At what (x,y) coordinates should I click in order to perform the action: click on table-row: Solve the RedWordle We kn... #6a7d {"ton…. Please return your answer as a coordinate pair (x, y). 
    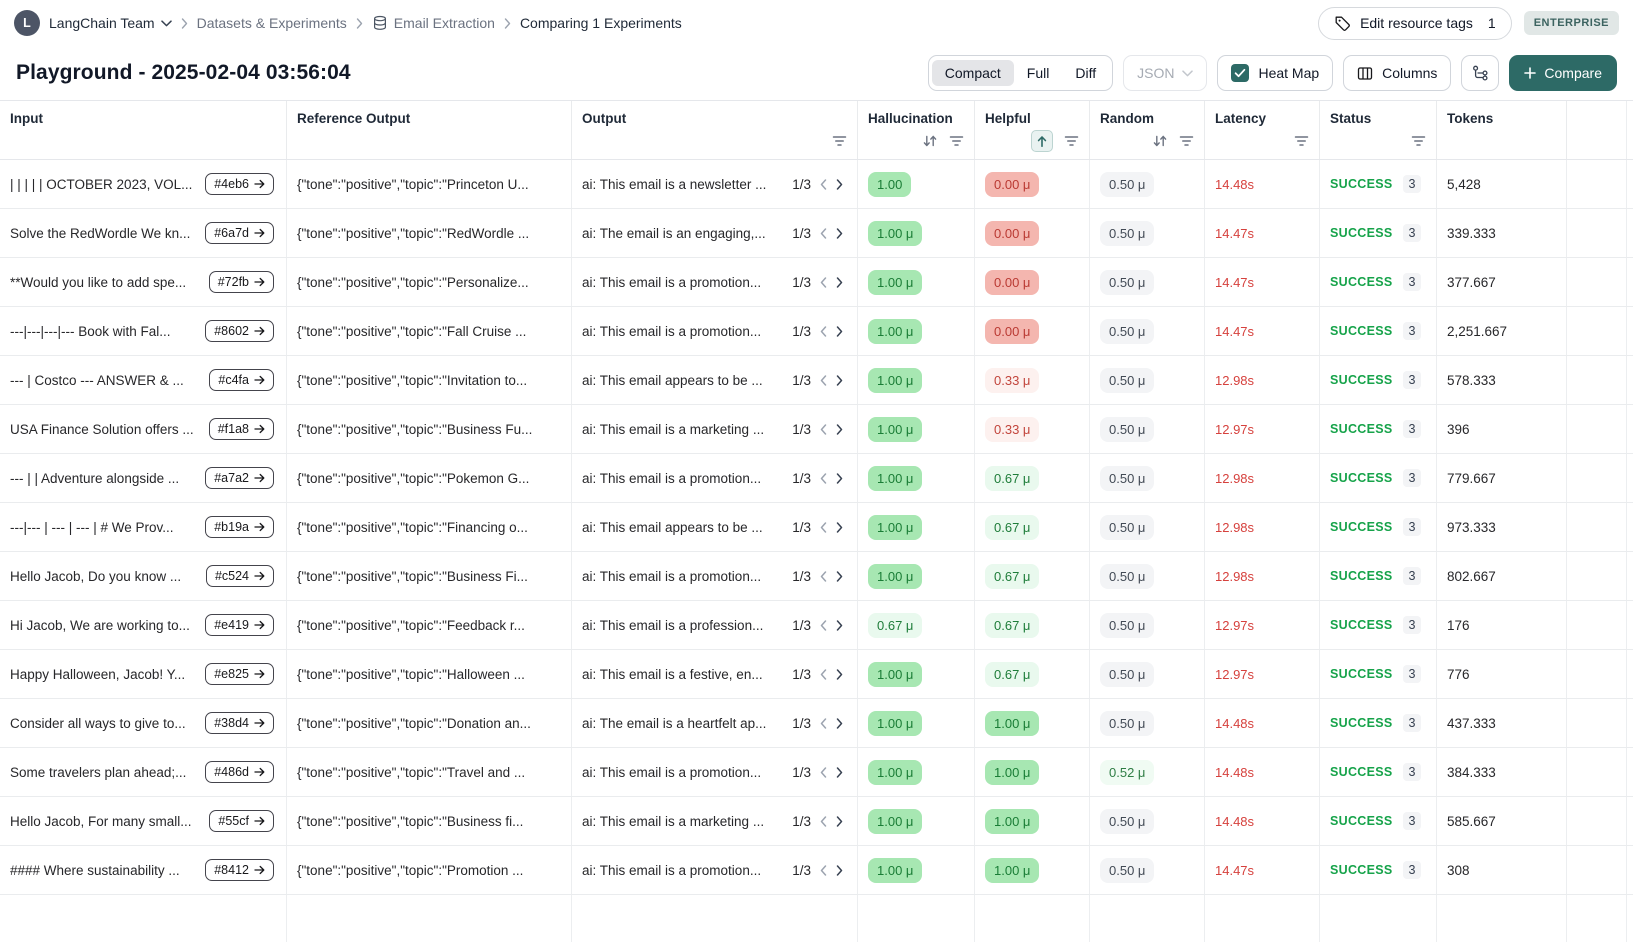
    Looking at the image, I should click on (816, 233).